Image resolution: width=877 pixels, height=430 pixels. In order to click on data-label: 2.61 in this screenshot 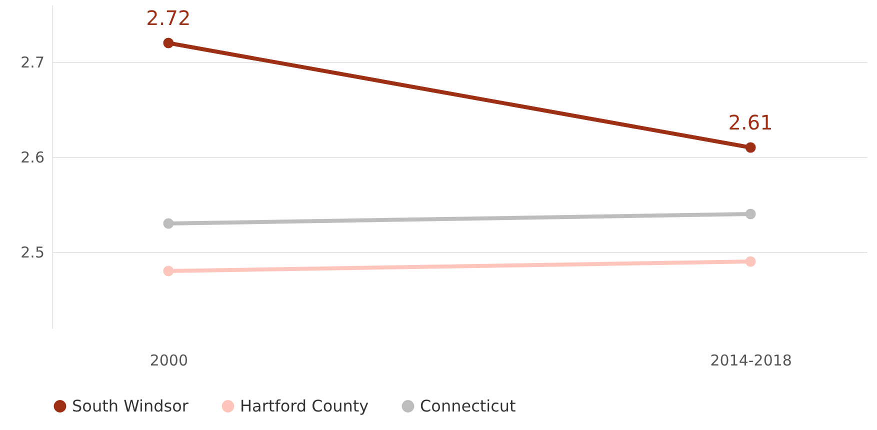, I will do `click(750, 122)`.